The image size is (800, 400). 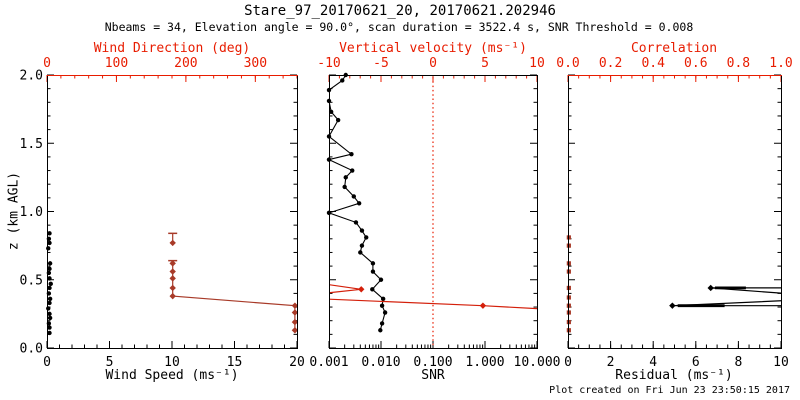 I want to click on svg-text: 2.0, so click(x=31, y=76).